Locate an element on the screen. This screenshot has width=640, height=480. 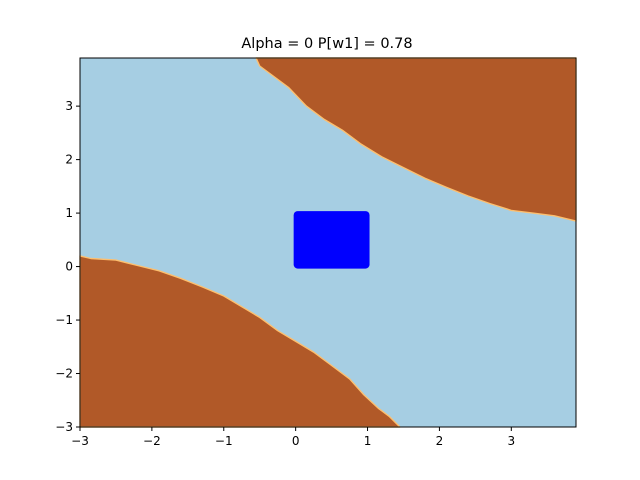
y-tick-label: 2 is located at coordinates (69, 160).